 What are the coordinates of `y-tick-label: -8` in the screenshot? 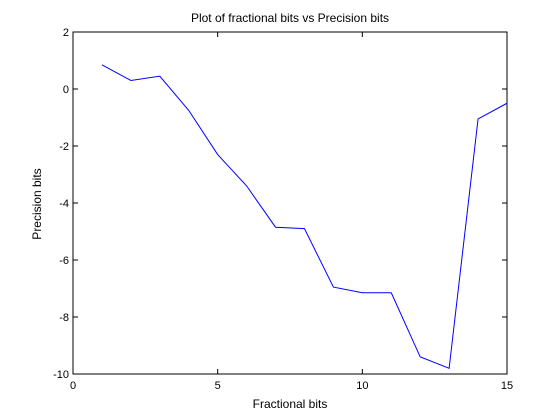 It's located at (64, 318).